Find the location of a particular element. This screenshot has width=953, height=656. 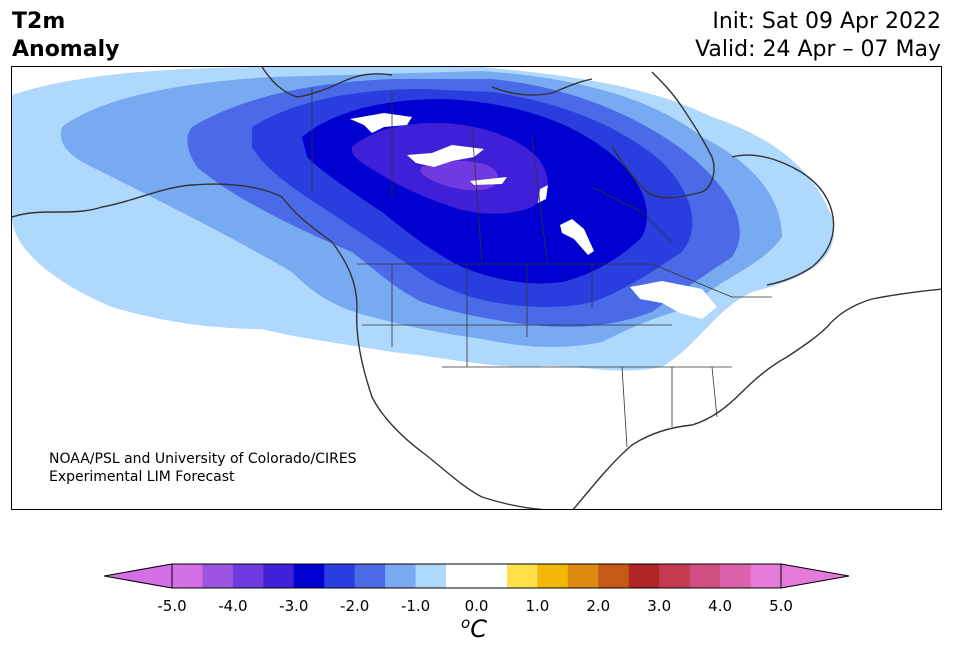

great-lakes is located at coordinates (673, 300).